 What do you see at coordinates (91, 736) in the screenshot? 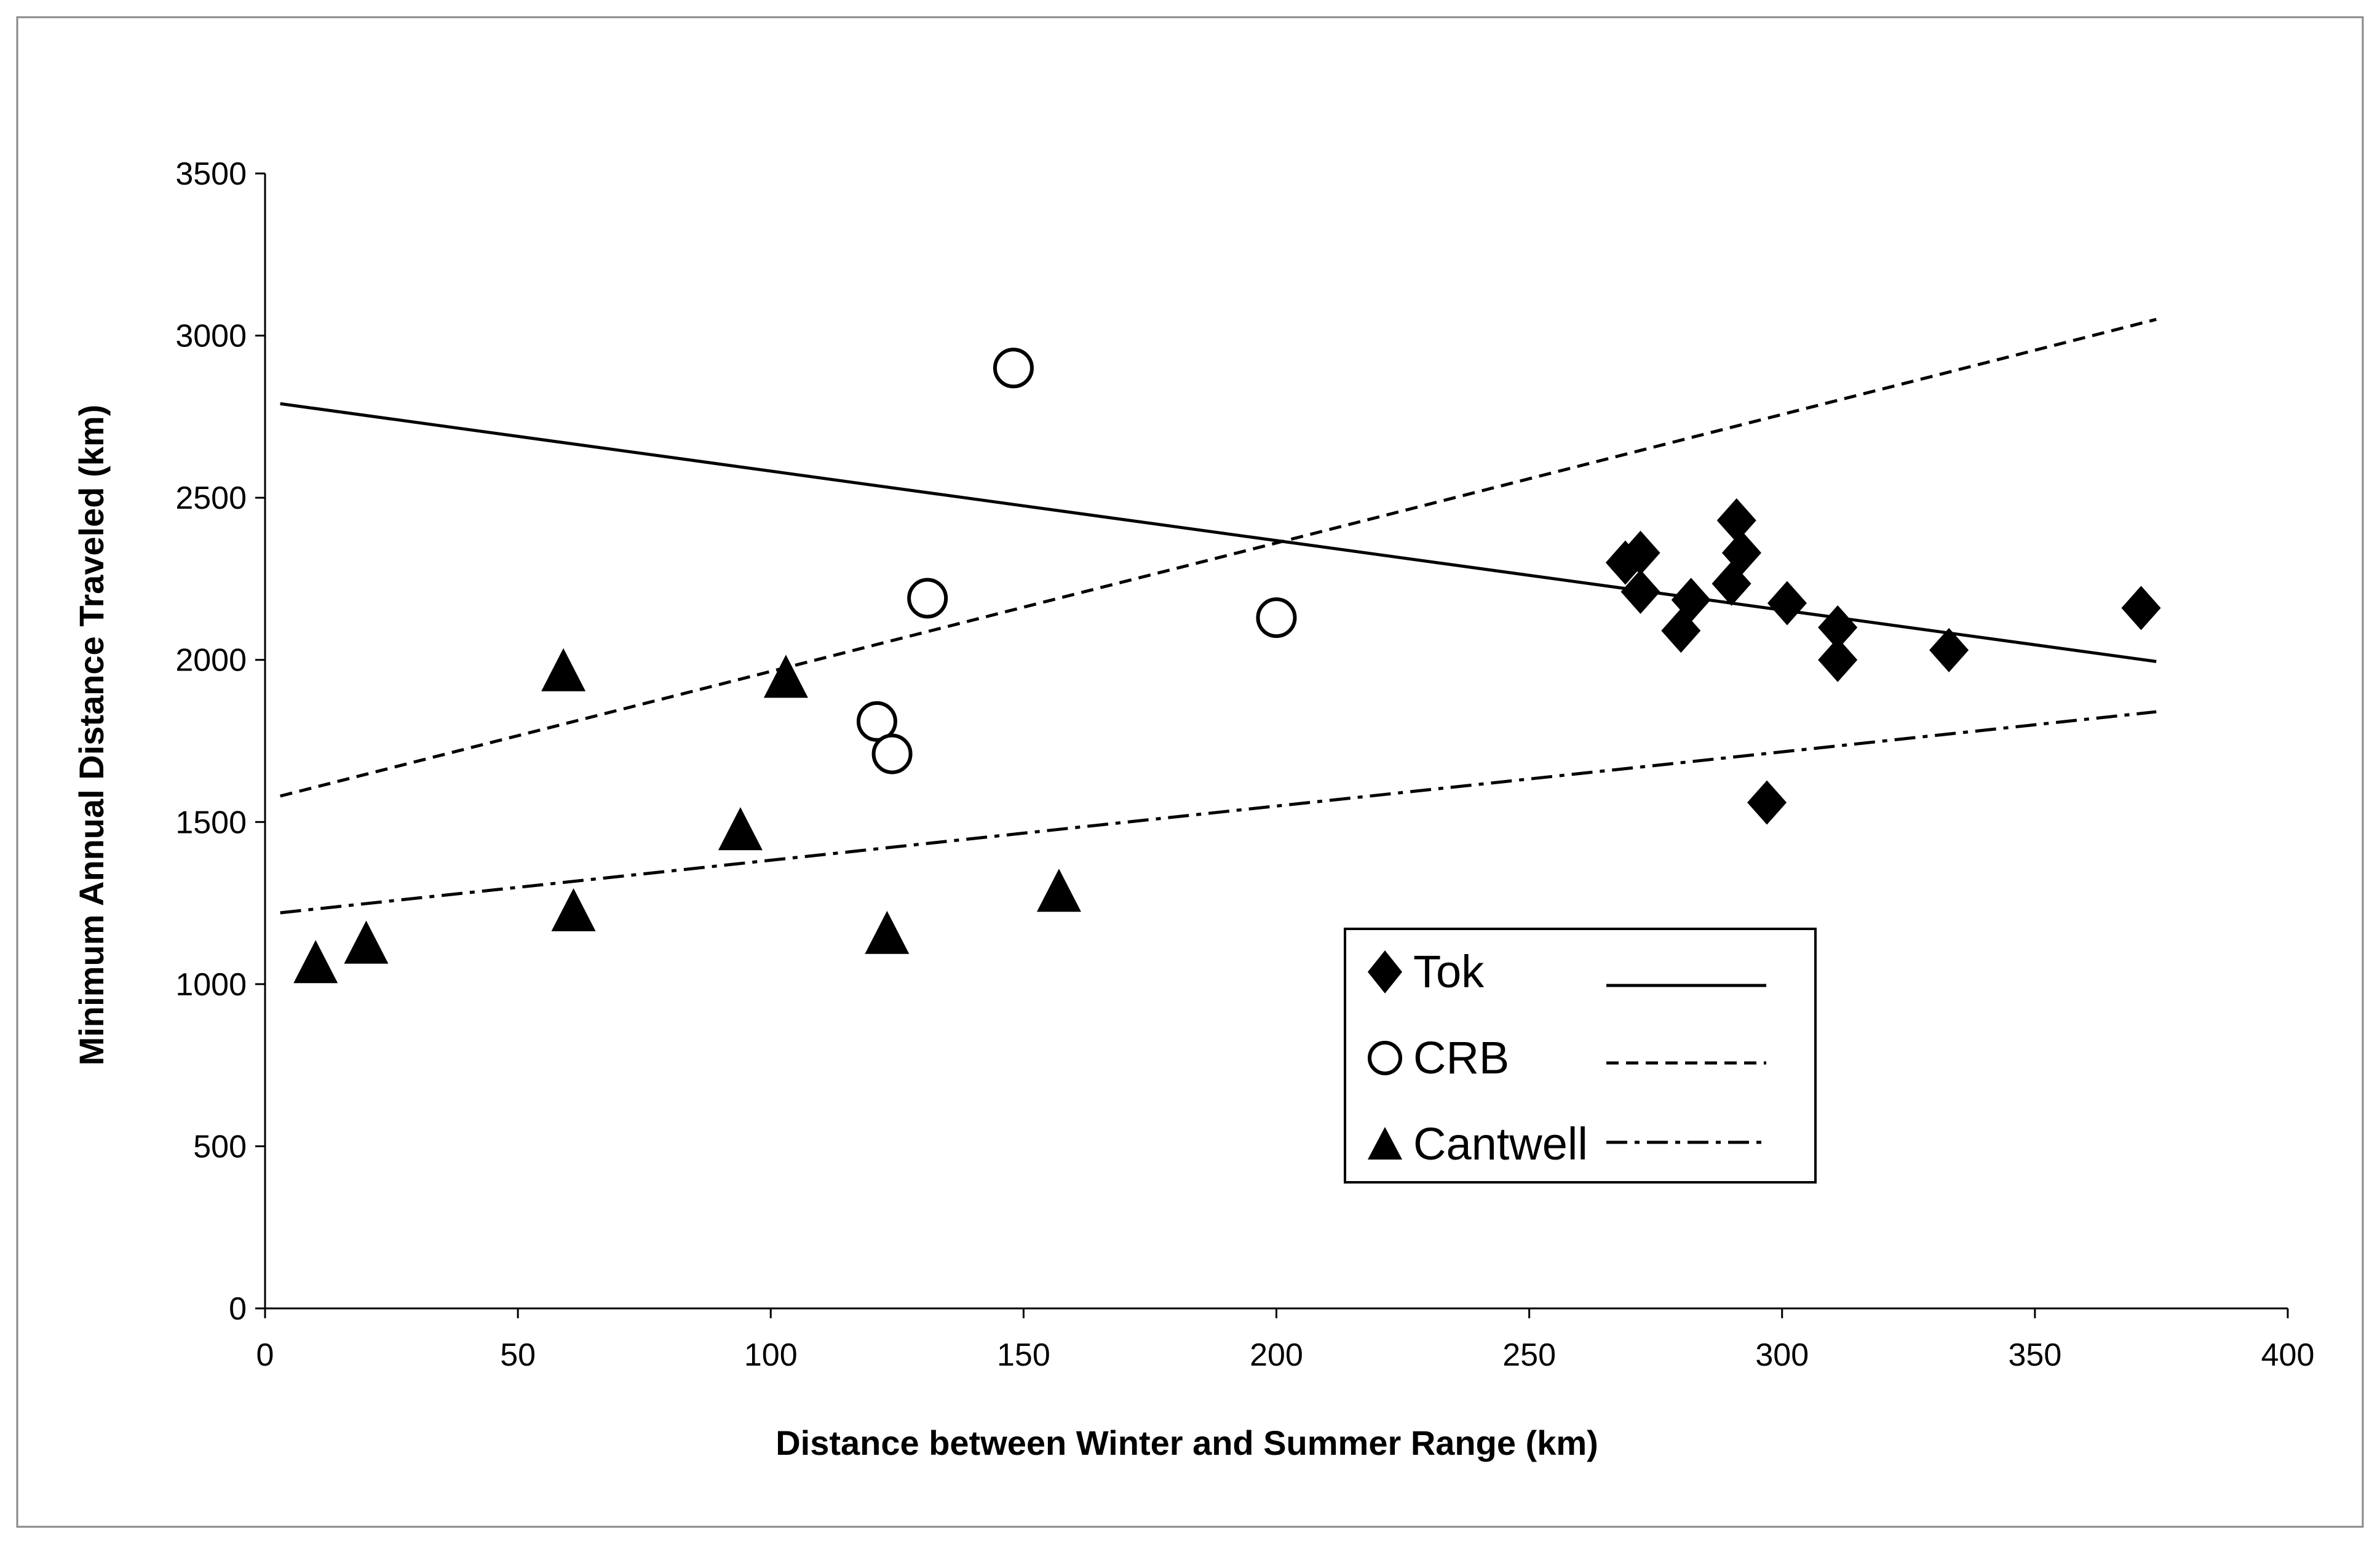
I see `y-axis-title: Minimum Annual Distance Traveled (km)` at bounding box center [91, 736].